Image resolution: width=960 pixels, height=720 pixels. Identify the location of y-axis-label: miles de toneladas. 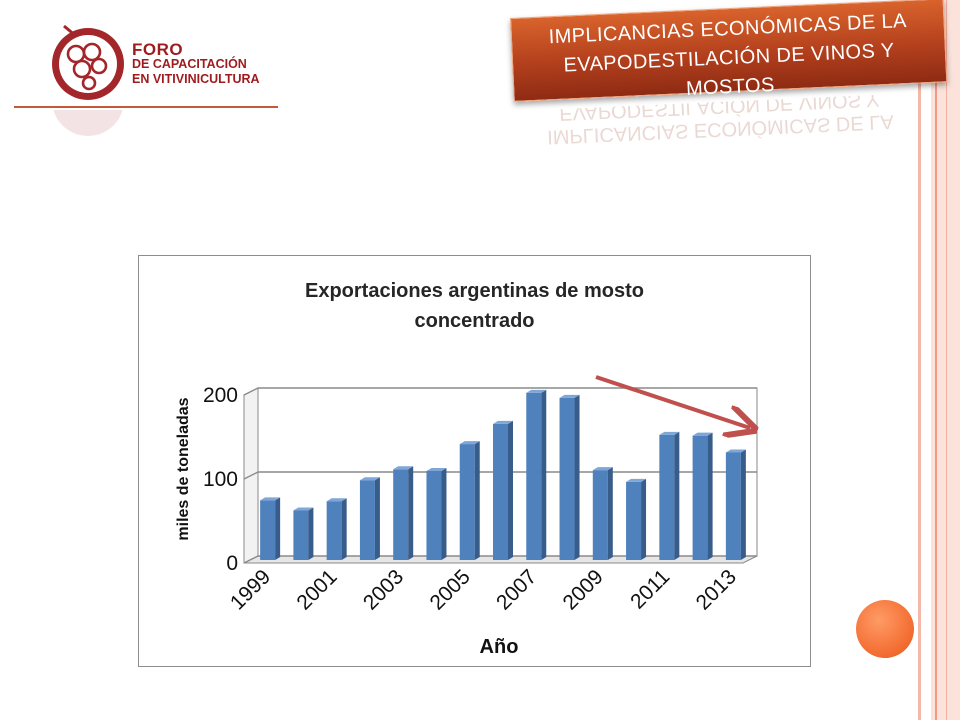
(183, 468).